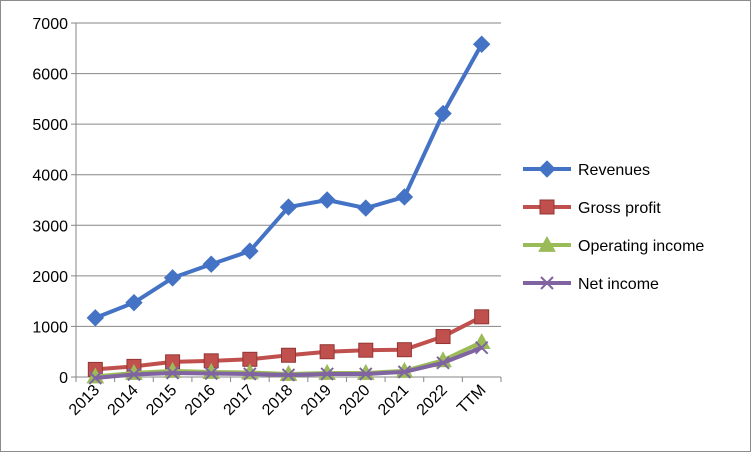  I want to click on point-net-income-2018, so click(288, 375).